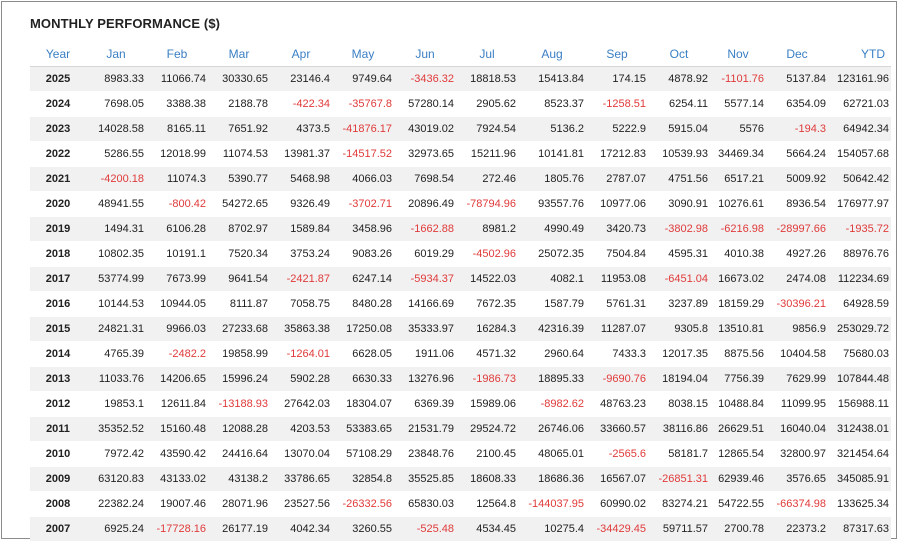  I want to click on month-cell-nov: 10488.84, so click(738, 404).